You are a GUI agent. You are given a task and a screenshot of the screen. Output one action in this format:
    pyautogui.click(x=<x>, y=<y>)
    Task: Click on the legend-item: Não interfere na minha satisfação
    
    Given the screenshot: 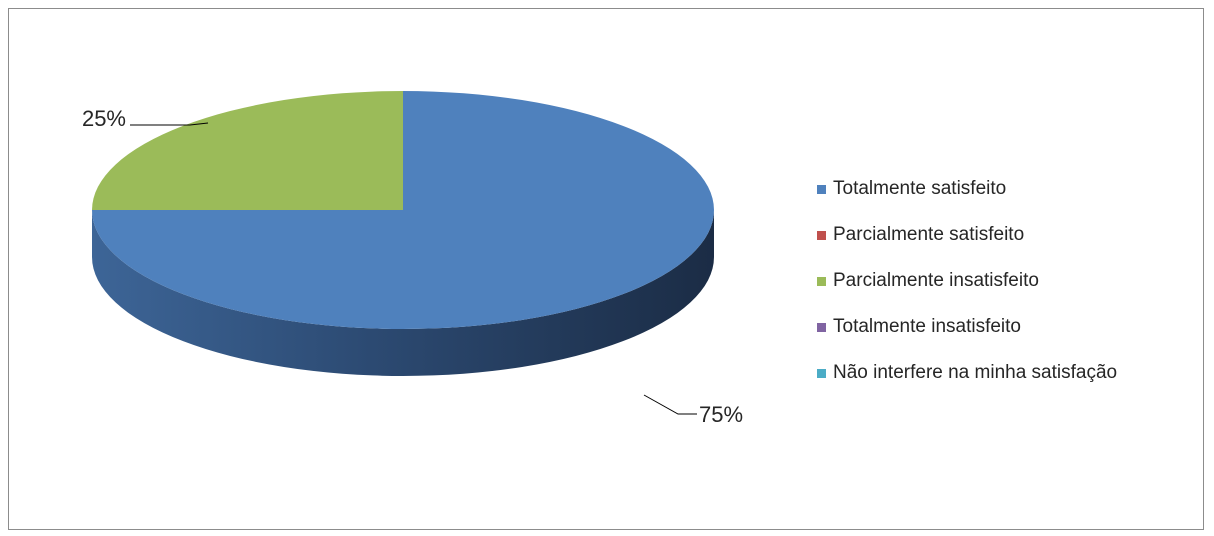 What is the action you would take?
    pyautogui.click(x=967, y=373)
    